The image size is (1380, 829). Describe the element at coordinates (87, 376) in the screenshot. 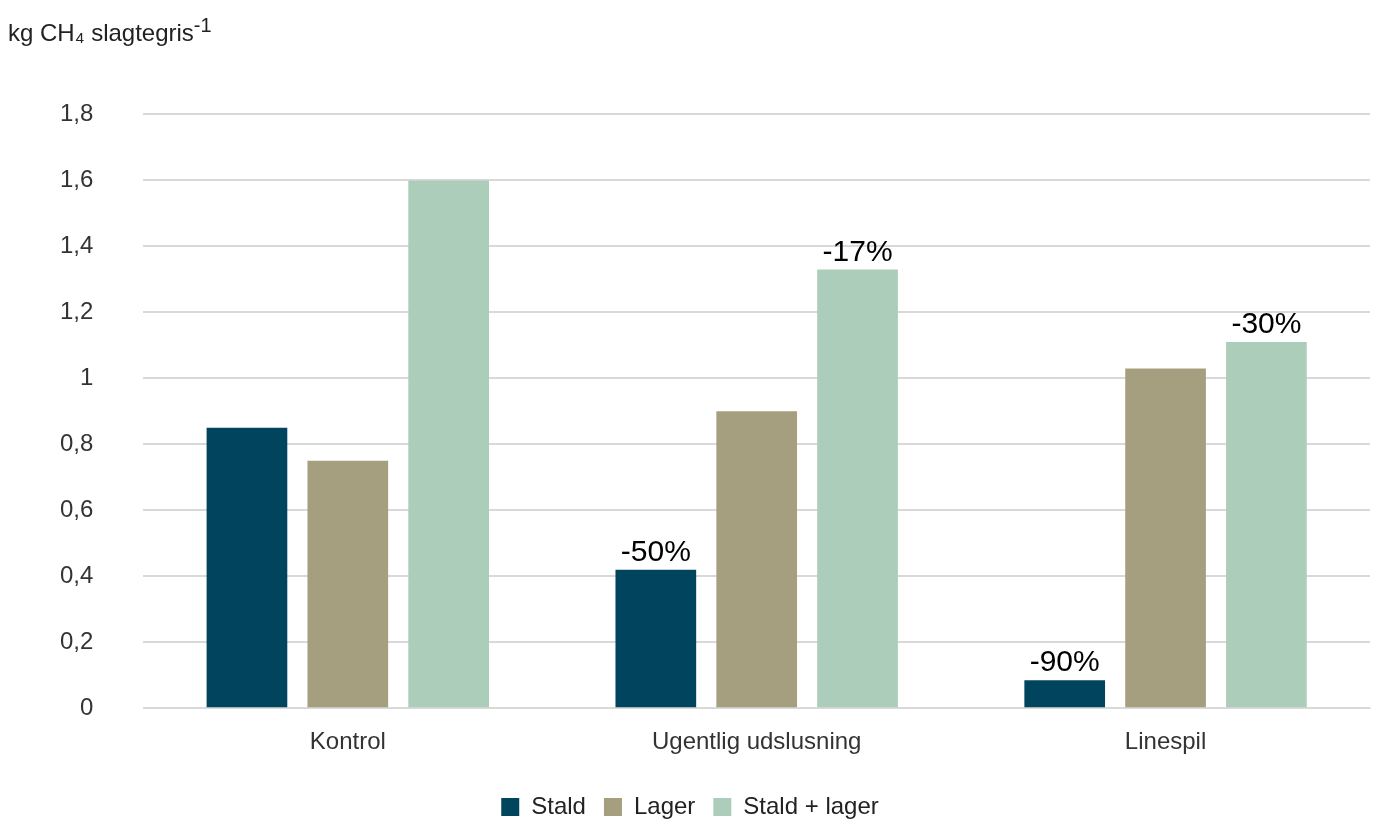

I see `y-tick-label: 1` at that location.